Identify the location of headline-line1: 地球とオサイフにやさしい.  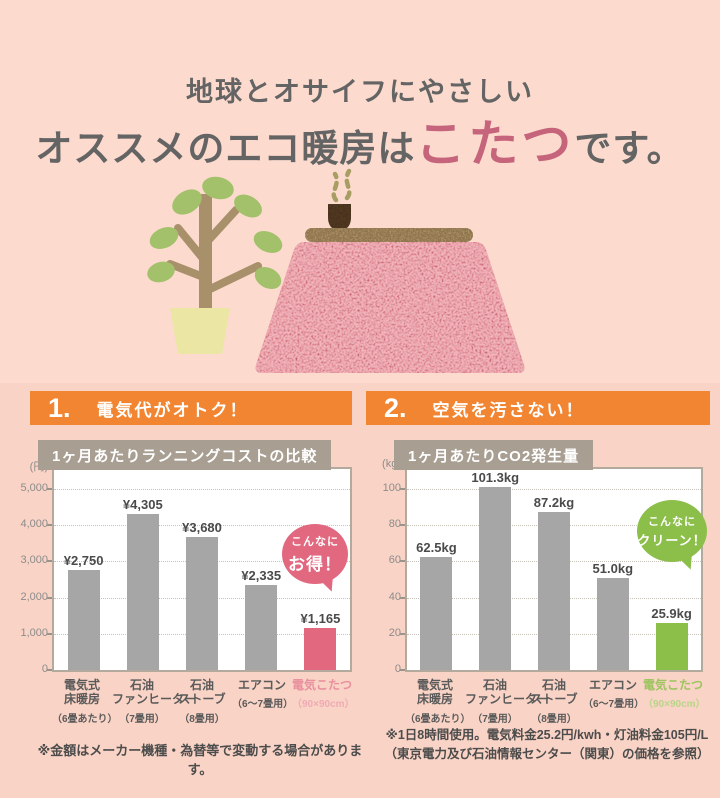
(360, 92).